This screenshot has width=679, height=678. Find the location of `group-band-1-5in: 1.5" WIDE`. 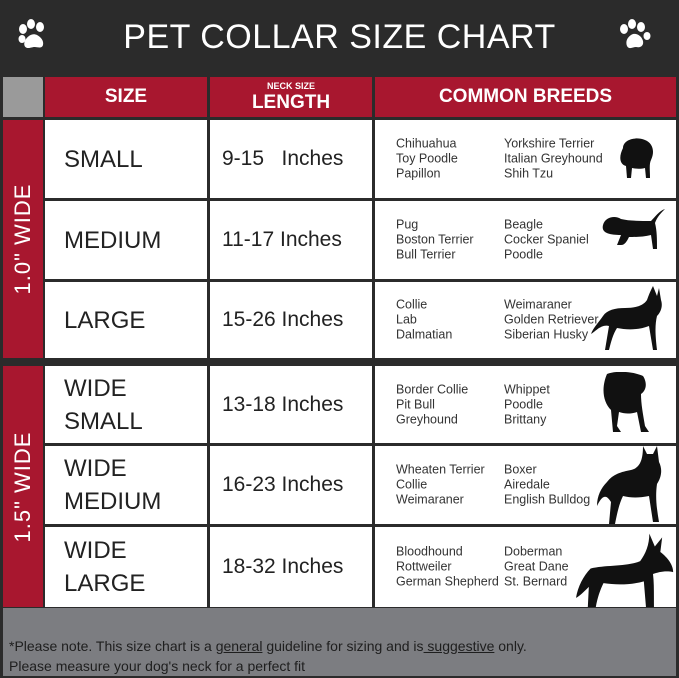

group-band-1-5in: 1.5" WIDE is located at coordinates (23, 486).